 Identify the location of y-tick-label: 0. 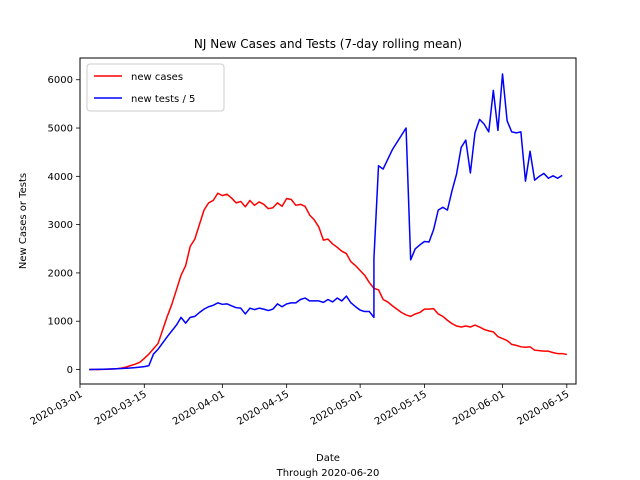
(70, 370).